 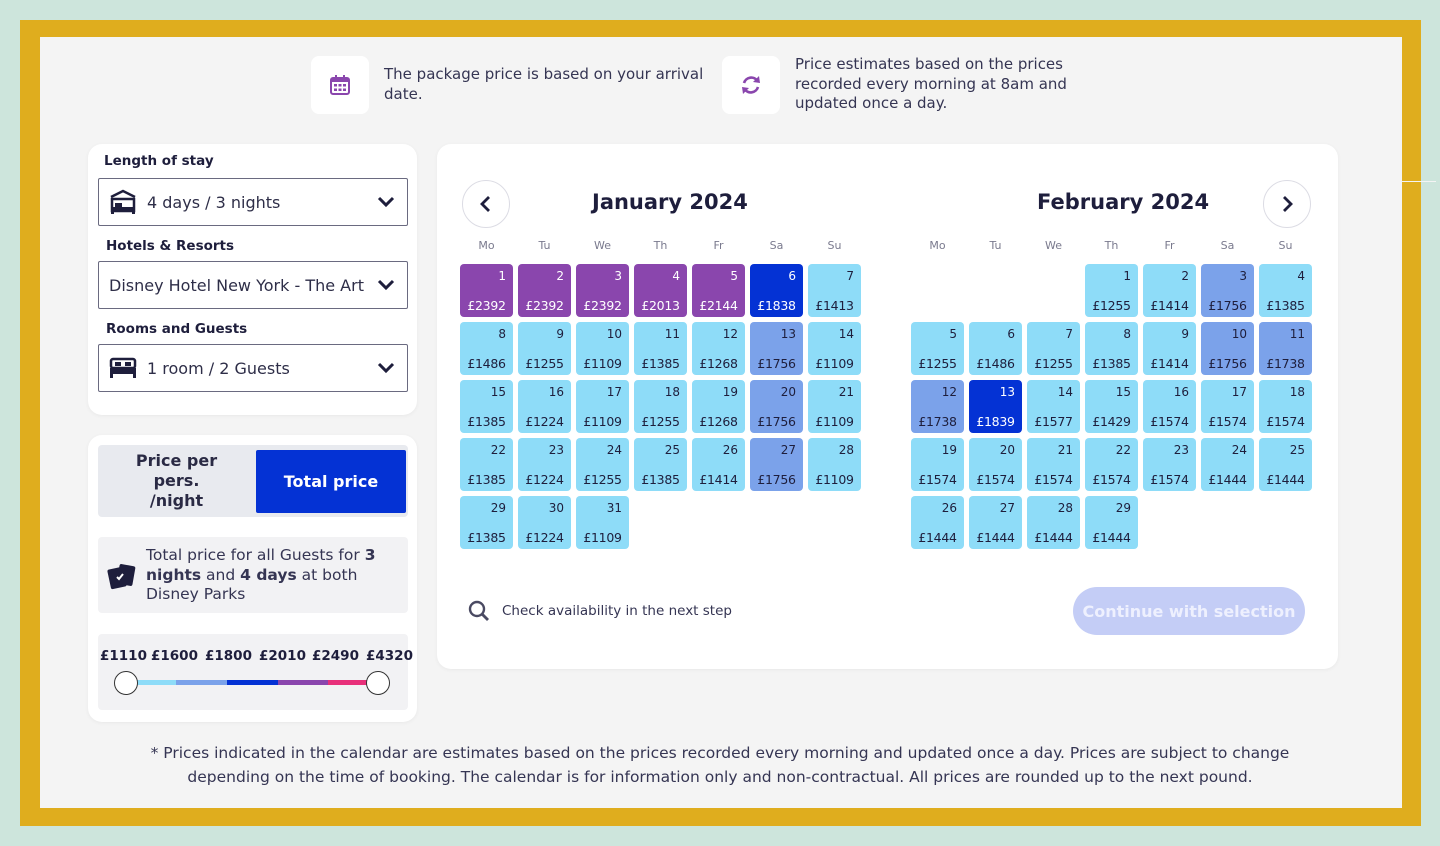 What do you see at coordinates (1285, 464) in the screenshot?
I see `calendar-day: 25 £1444` at bounding box center [1285, 464].